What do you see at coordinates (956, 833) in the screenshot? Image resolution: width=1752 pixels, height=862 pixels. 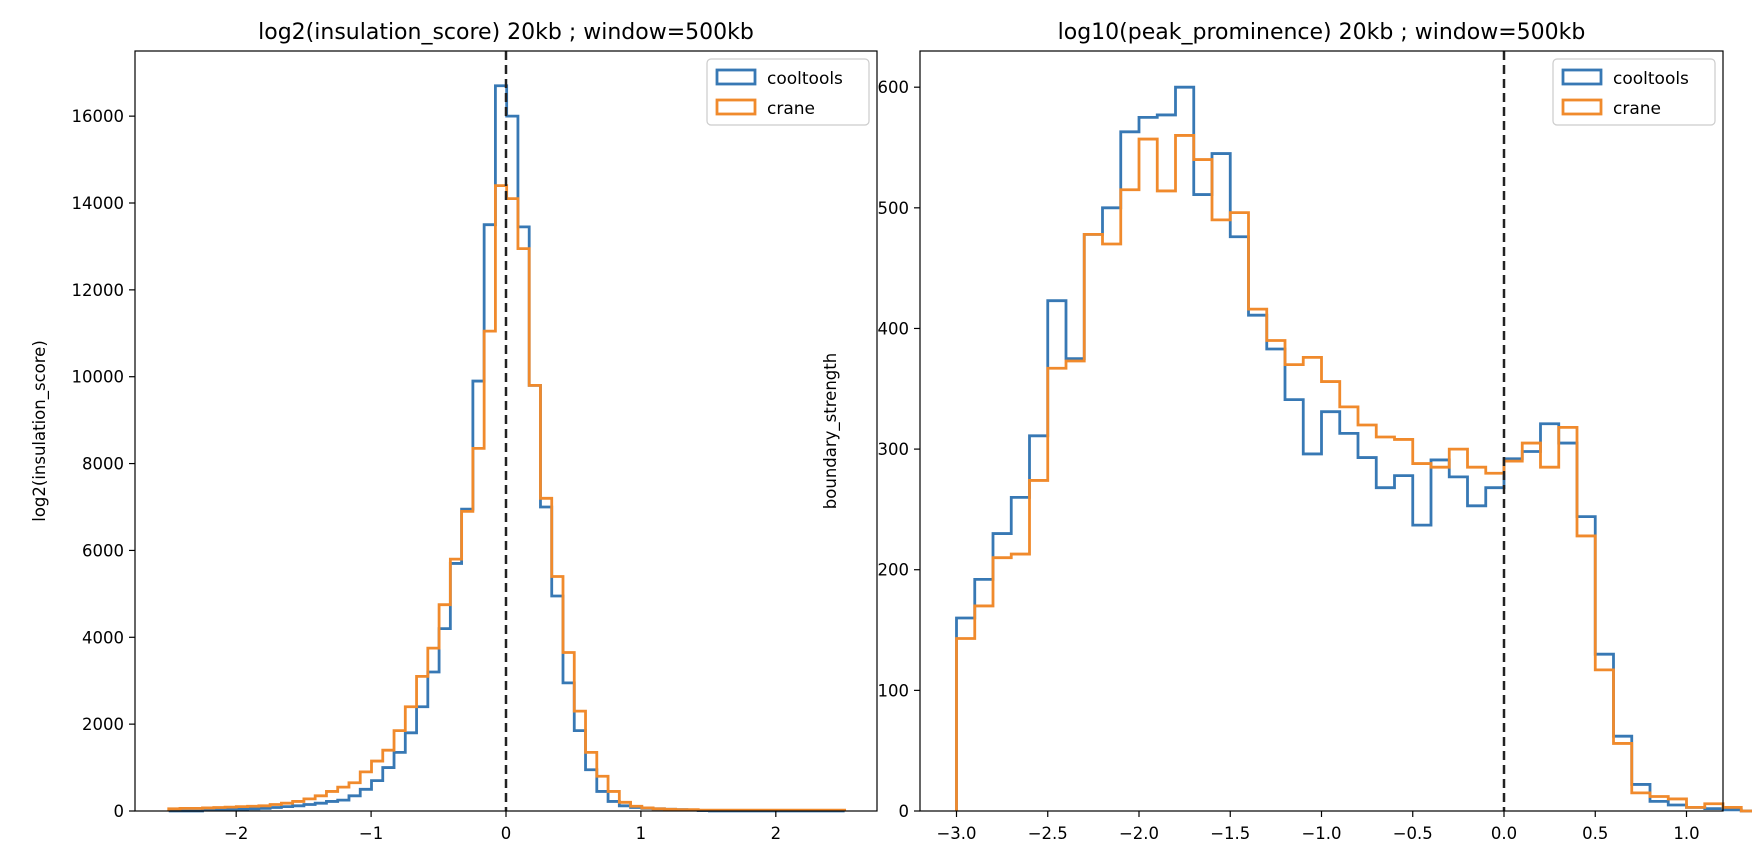 I see `x-tick-label: −3.0` at bounding box center [956, 833].